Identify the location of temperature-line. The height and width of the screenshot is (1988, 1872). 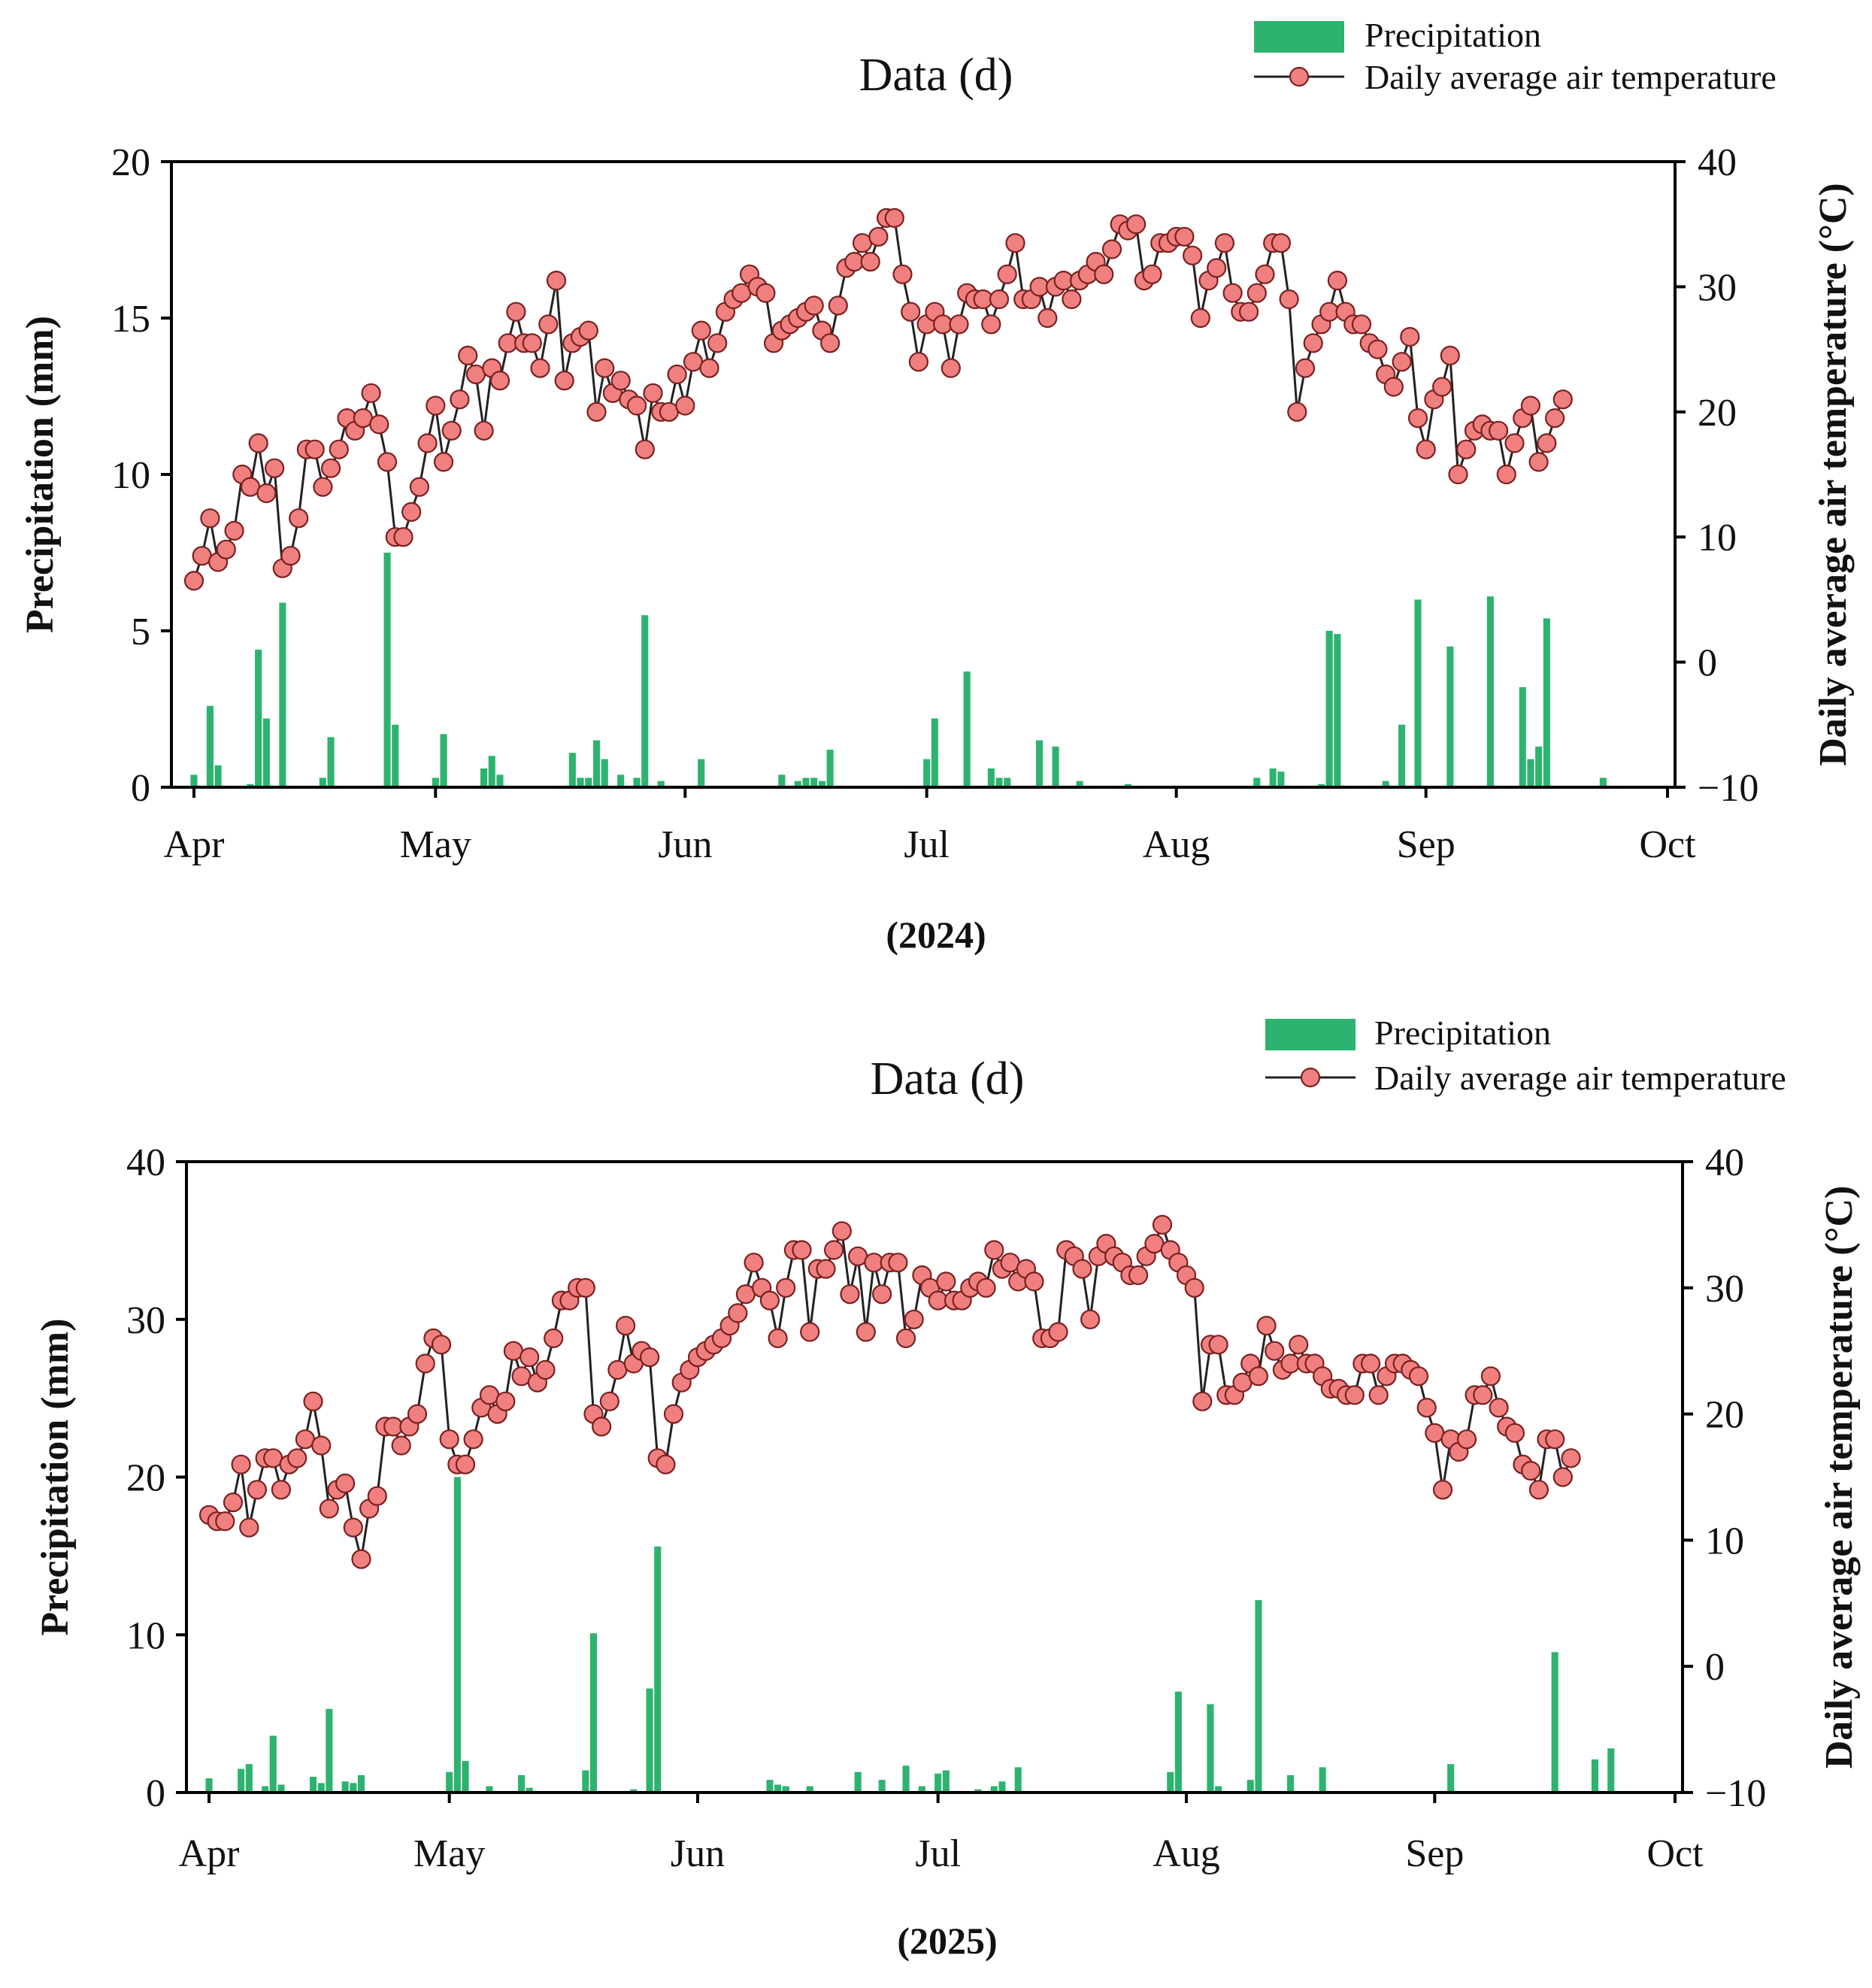
(890, 1390).